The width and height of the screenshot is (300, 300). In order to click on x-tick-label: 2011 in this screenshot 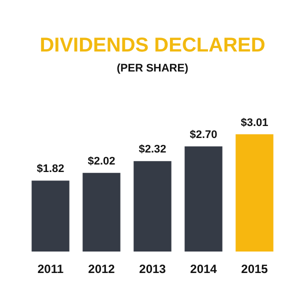, I will do `click(50, 269)`.